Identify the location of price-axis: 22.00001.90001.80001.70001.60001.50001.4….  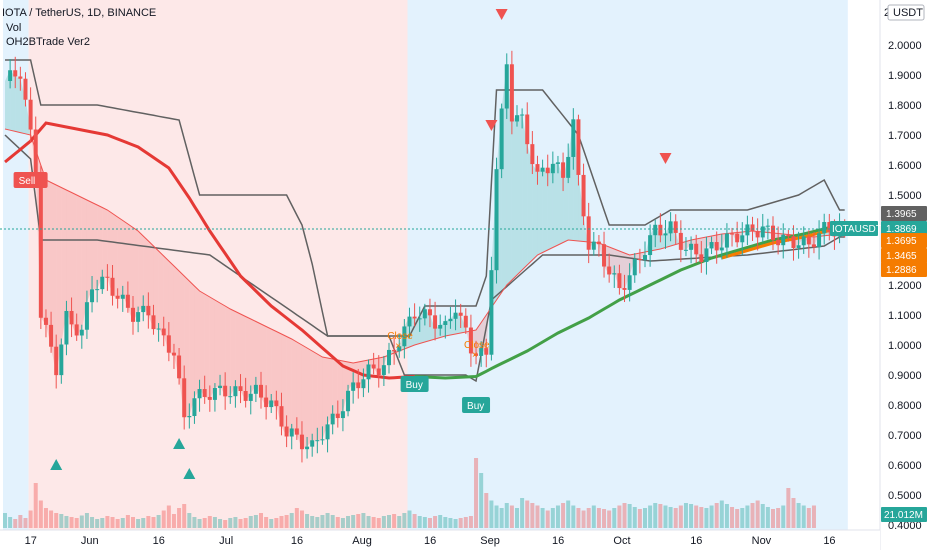
(881, 275).